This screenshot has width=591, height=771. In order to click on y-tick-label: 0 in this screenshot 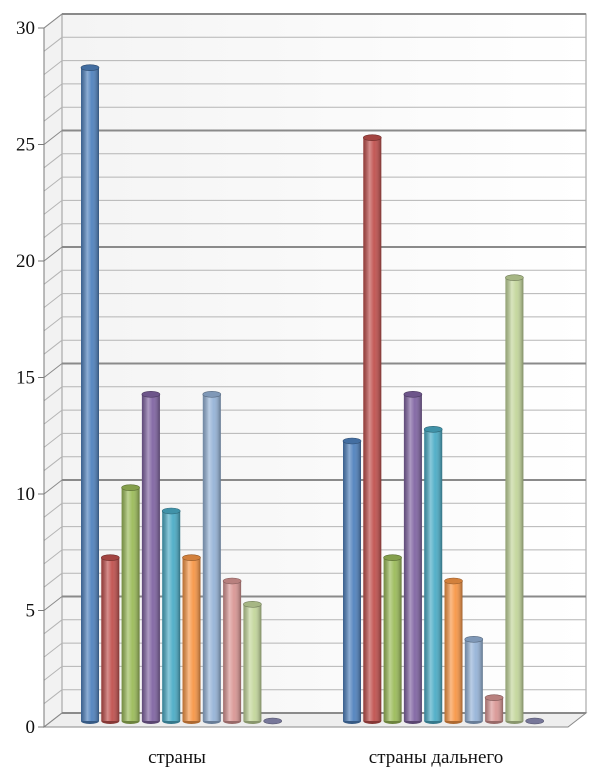, I will do `click(31, 727)`.